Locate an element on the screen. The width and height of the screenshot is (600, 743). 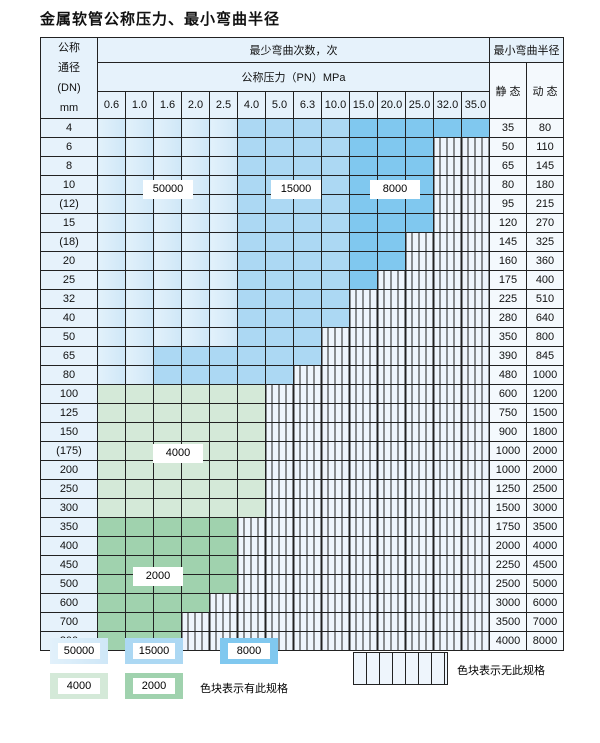
dn-header-line: 公称 is located at coordinates (69, 48).